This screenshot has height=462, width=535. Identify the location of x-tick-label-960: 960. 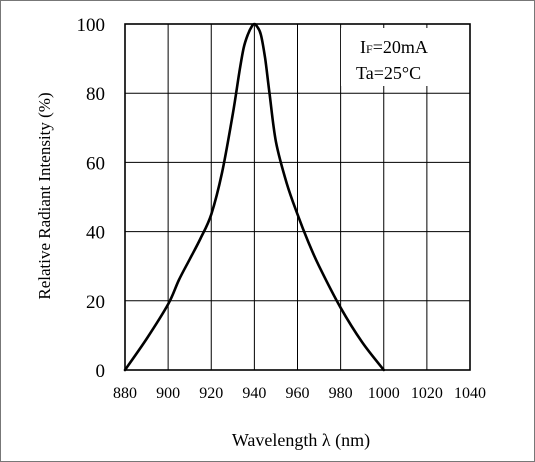
(298, 393).